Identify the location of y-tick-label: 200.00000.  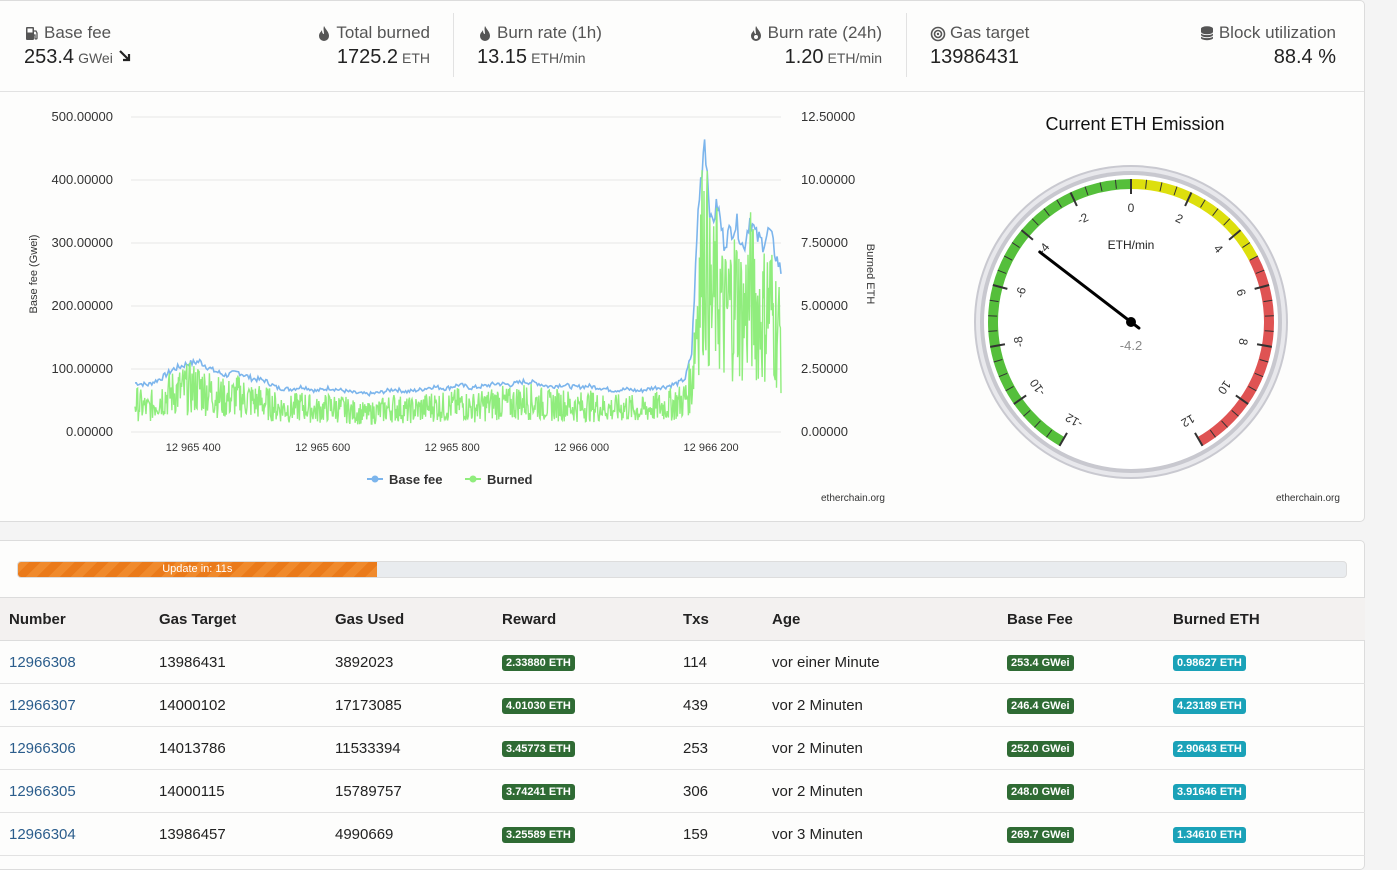
(82, 305).